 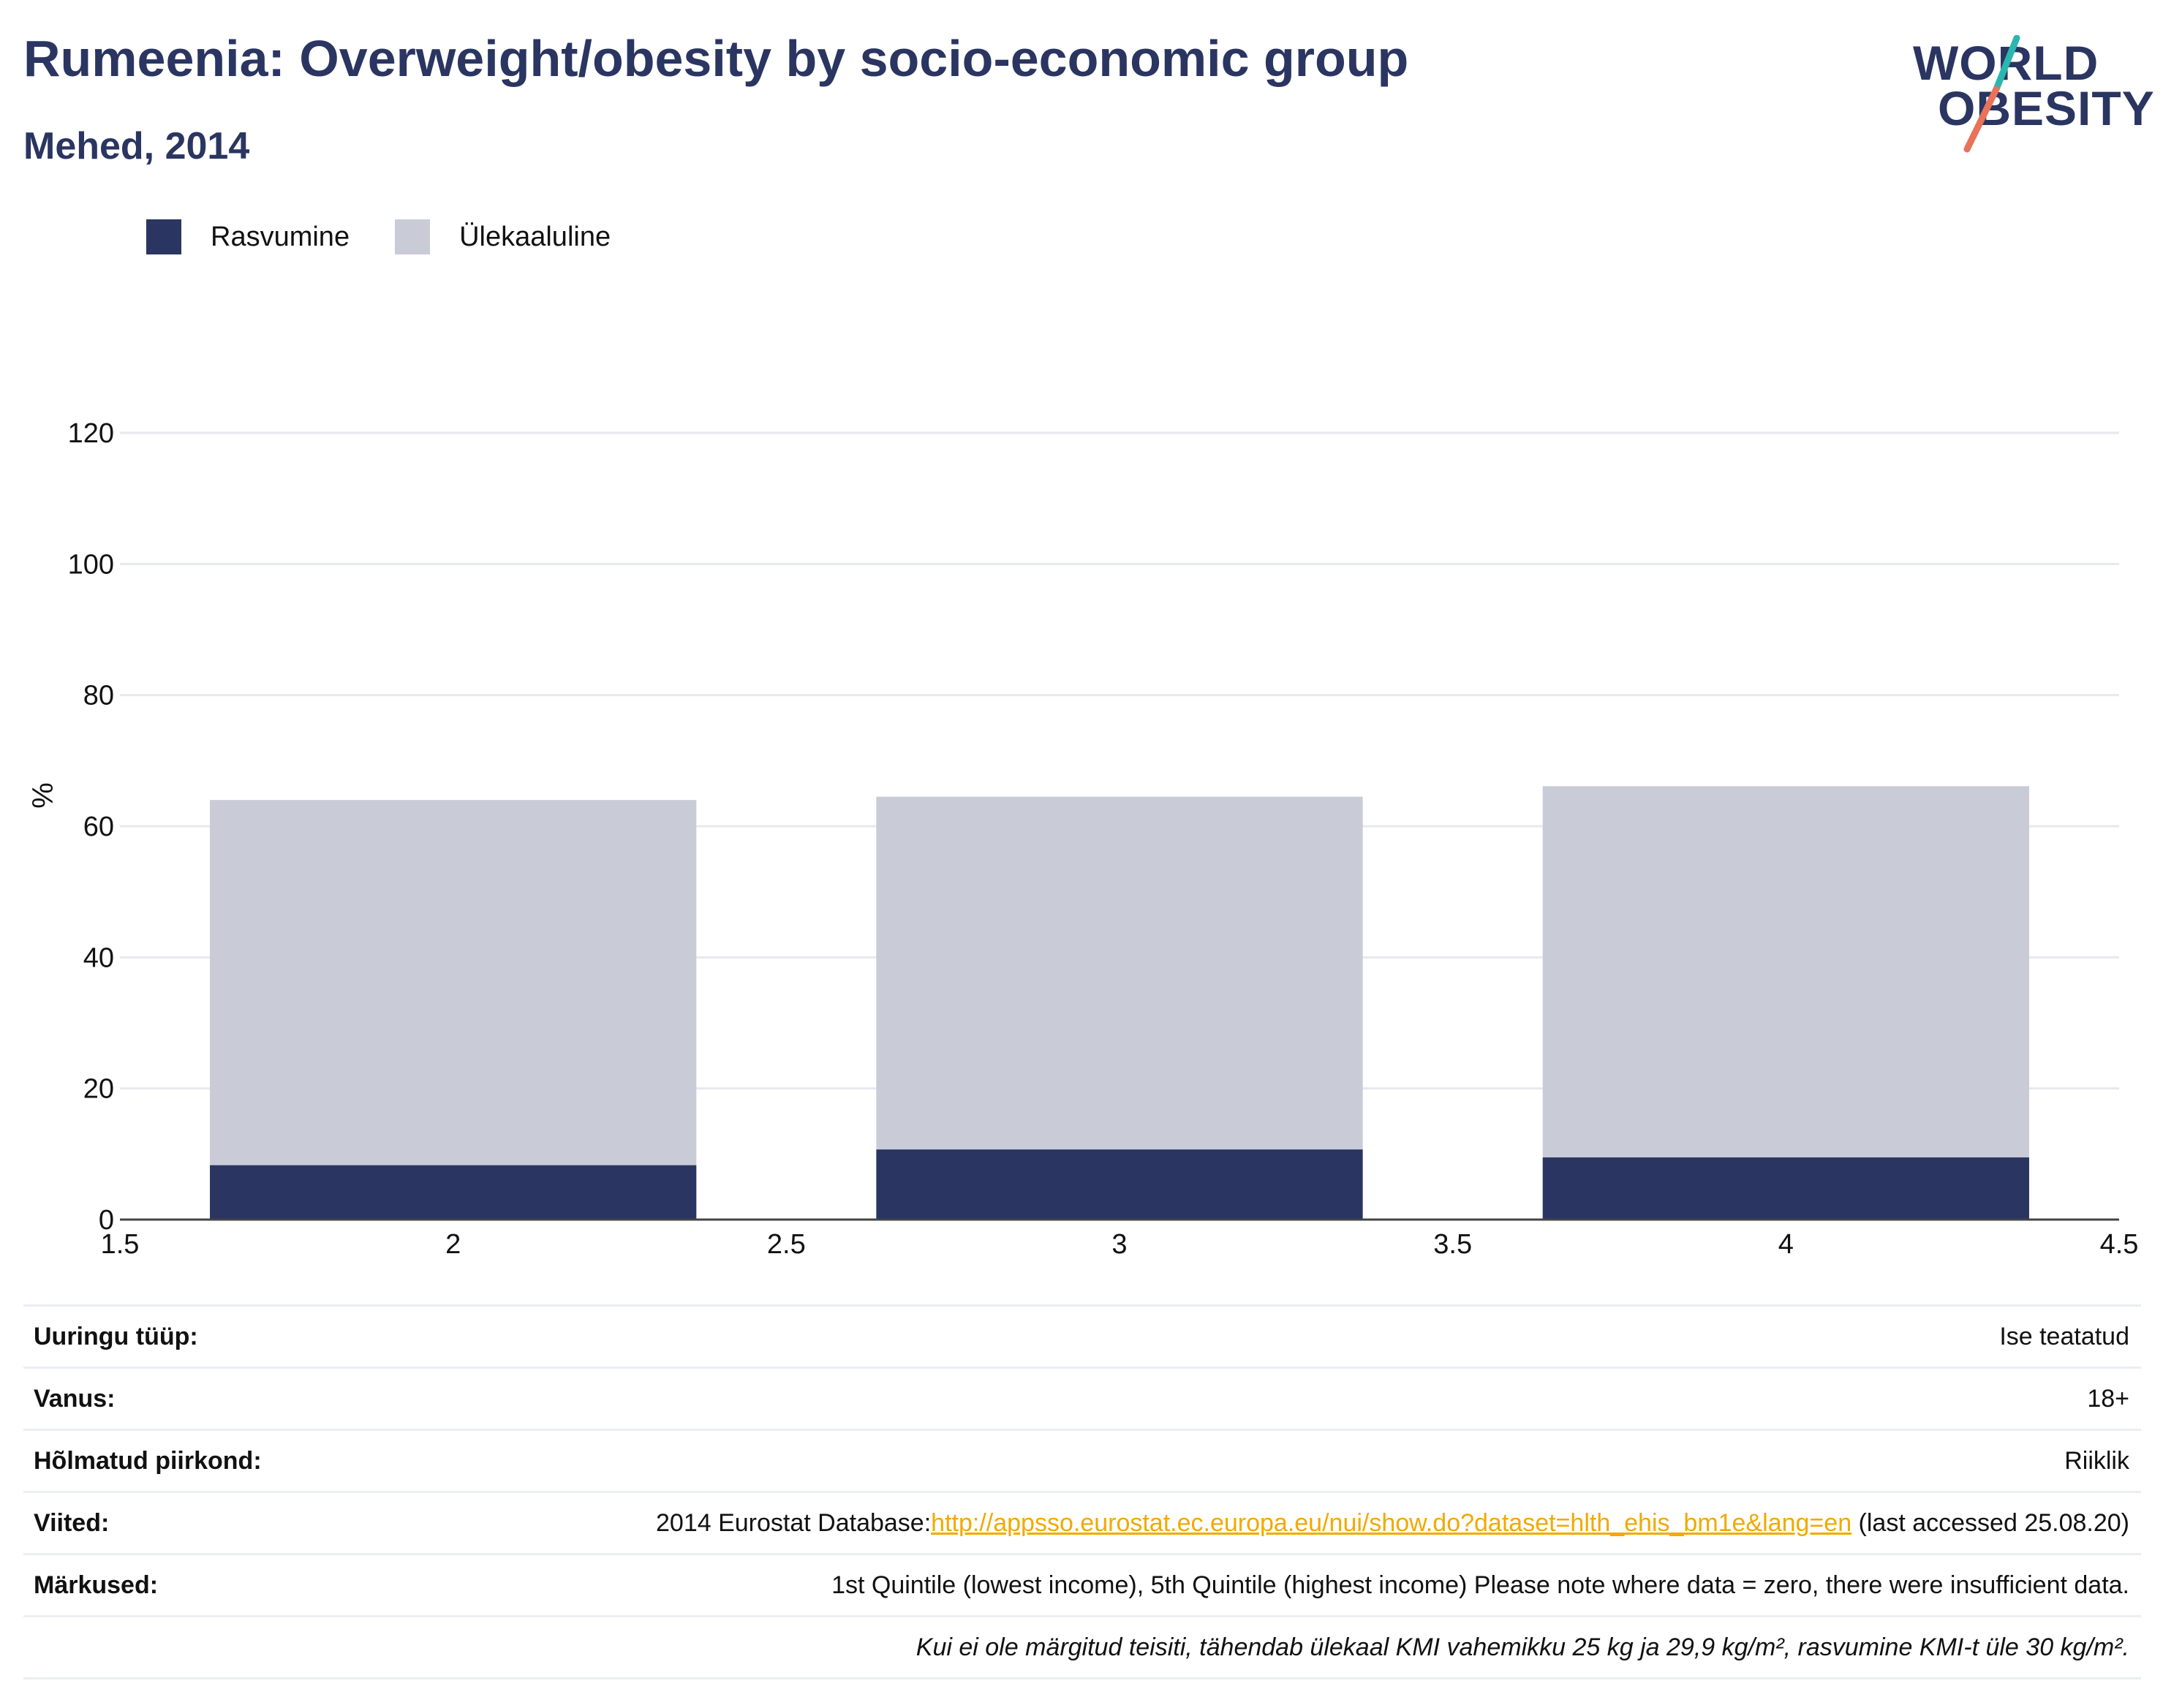 What do you see at coordinates (75, 1398) in the screenshot?
I see `meta-label: Vanus:` at bounding box center [75, 1398].